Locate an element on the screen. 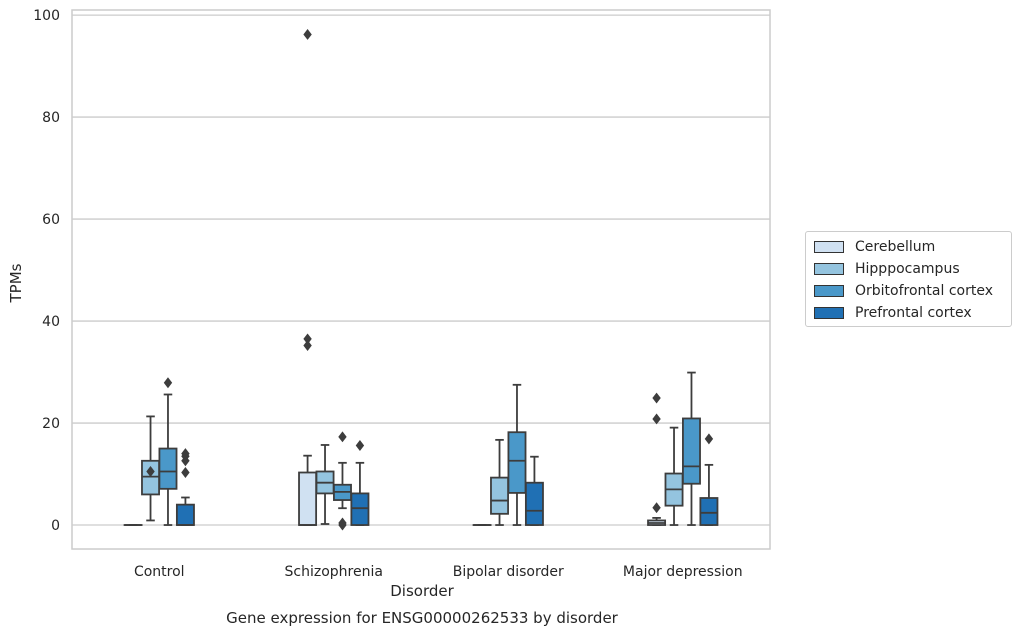  legend-label: Orbitofrontal cortex is located at coordinates (924, 291).